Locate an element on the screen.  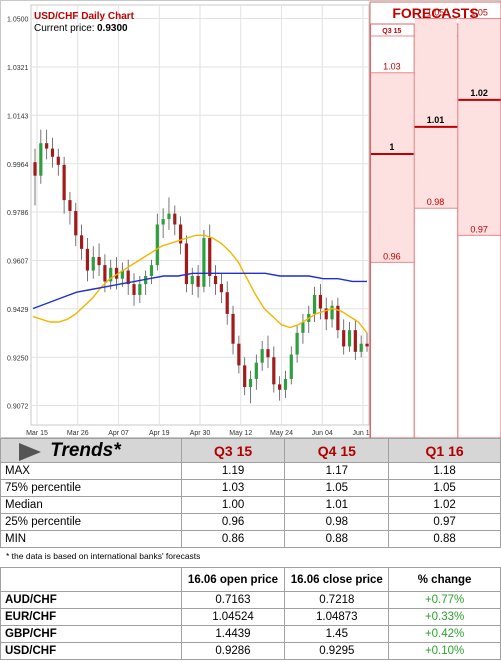
forecasts-title: FORECASTS is located at coordinates (435, 13).